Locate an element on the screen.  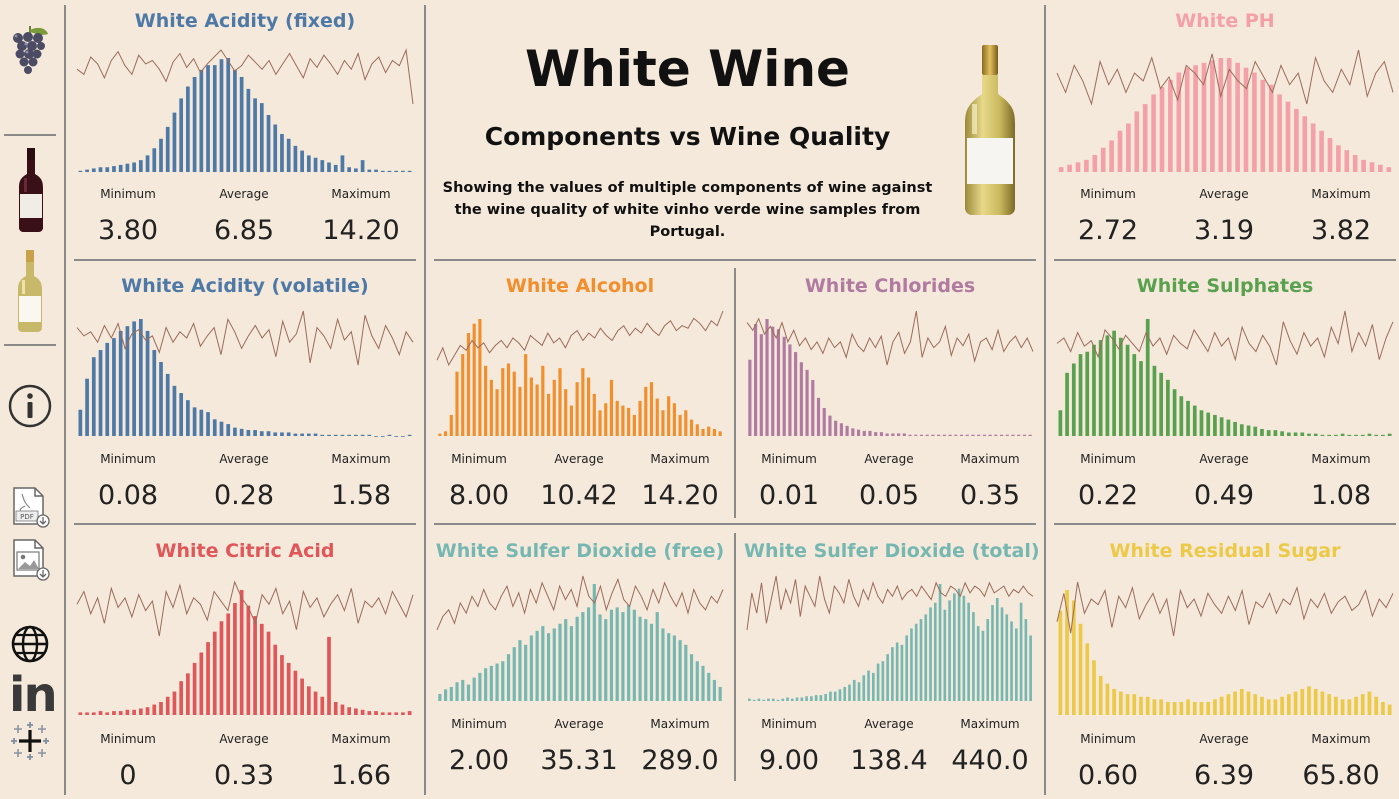
page-subtitle: Components vs Wine Quality is located at coordinates (687, 136).